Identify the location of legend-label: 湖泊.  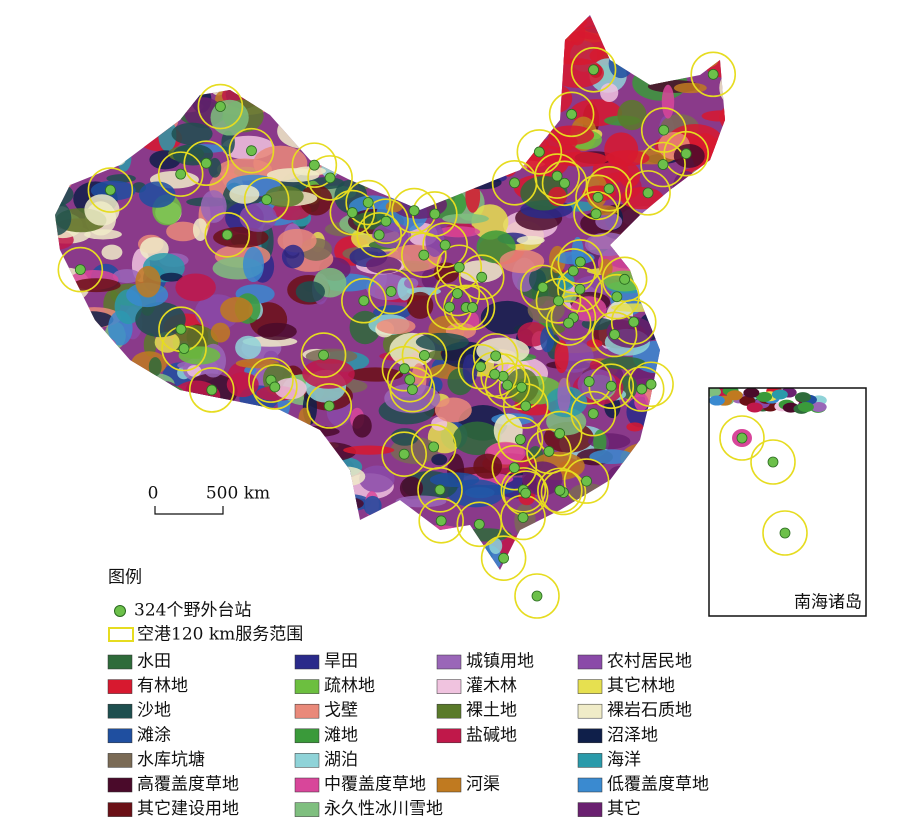
(341, 760).